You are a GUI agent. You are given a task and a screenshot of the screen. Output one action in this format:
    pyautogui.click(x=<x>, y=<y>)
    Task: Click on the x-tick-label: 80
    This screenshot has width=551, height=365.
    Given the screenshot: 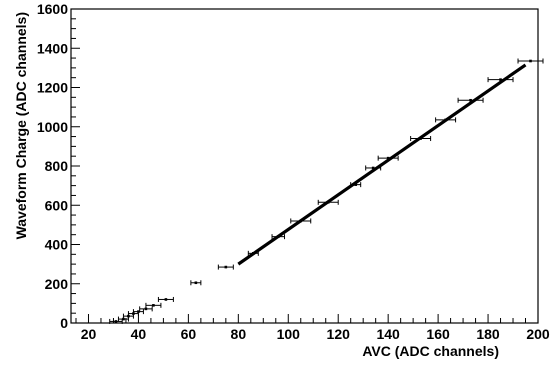 What is the action you would take?
    pyautogui.click(x=239, y=334)
    